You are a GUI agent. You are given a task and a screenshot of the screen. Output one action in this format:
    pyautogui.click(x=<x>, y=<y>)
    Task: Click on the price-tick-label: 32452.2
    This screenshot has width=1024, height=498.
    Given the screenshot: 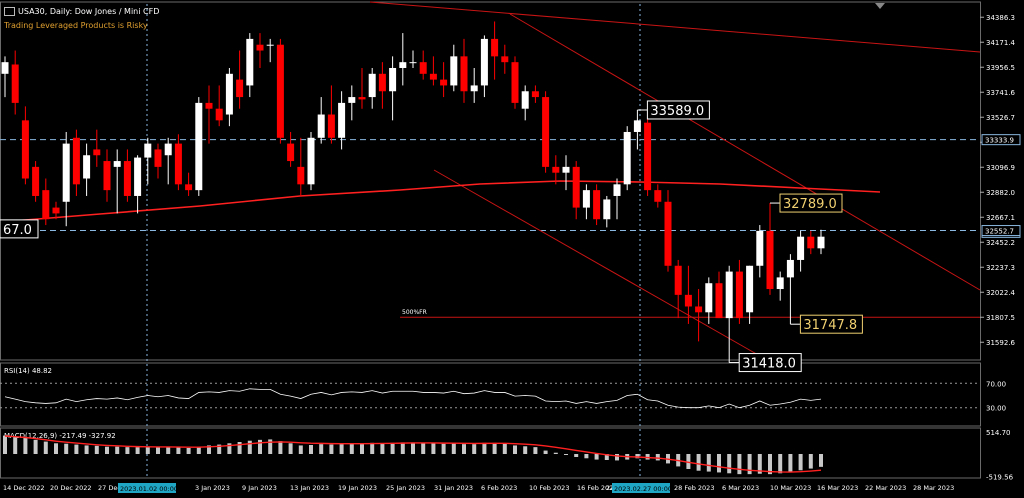 What is the action you would take?
    pyautogui.click(x=1000, y=243)
    